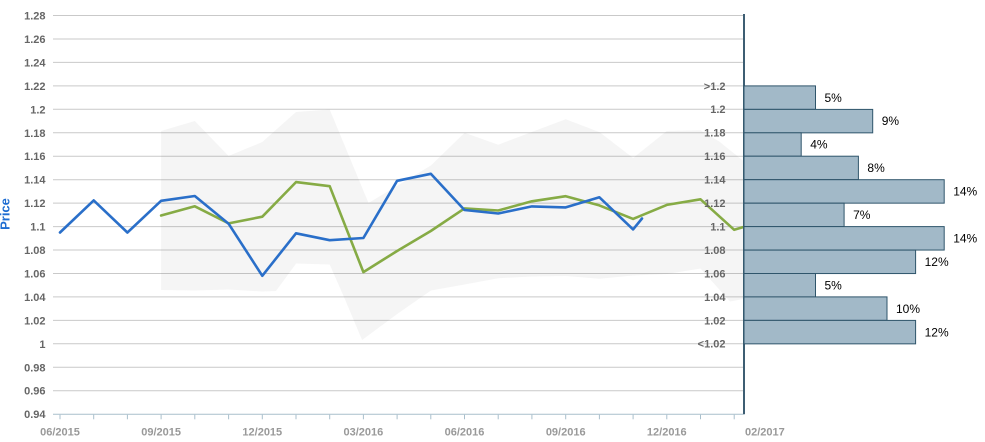  Describe the element at coordinates (819, 145) in the screenshot. I see `svg-text: 4%` at that location.